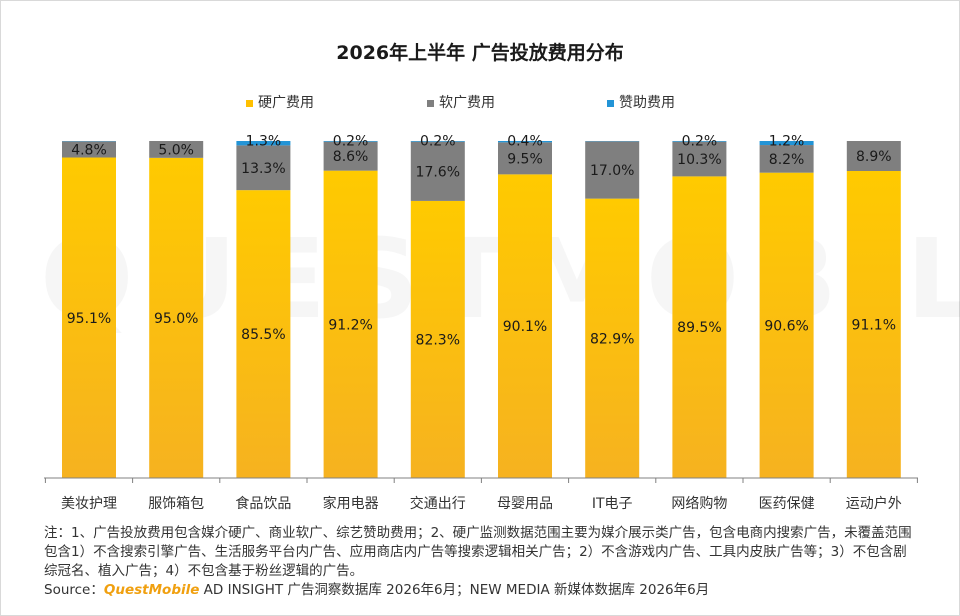 The width and height of the screenshot is (960, 616). Describe the element at coordinates (151, 590) in the screenshot. I see `source-brand: QuestMobile` at that location.